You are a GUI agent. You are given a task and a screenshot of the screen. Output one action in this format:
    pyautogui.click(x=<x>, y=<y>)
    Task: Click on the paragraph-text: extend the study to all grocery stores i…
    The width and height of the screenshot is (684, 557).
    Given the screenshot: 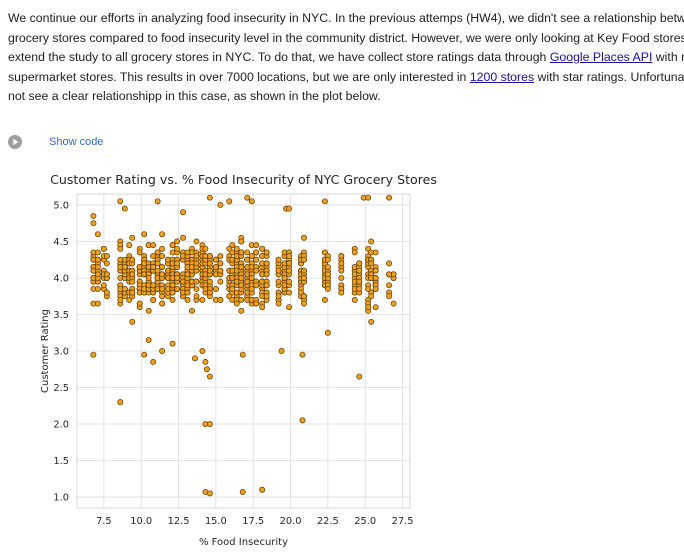 What is the action you would take?
    pyautogui.click(x=279, y=57)
    